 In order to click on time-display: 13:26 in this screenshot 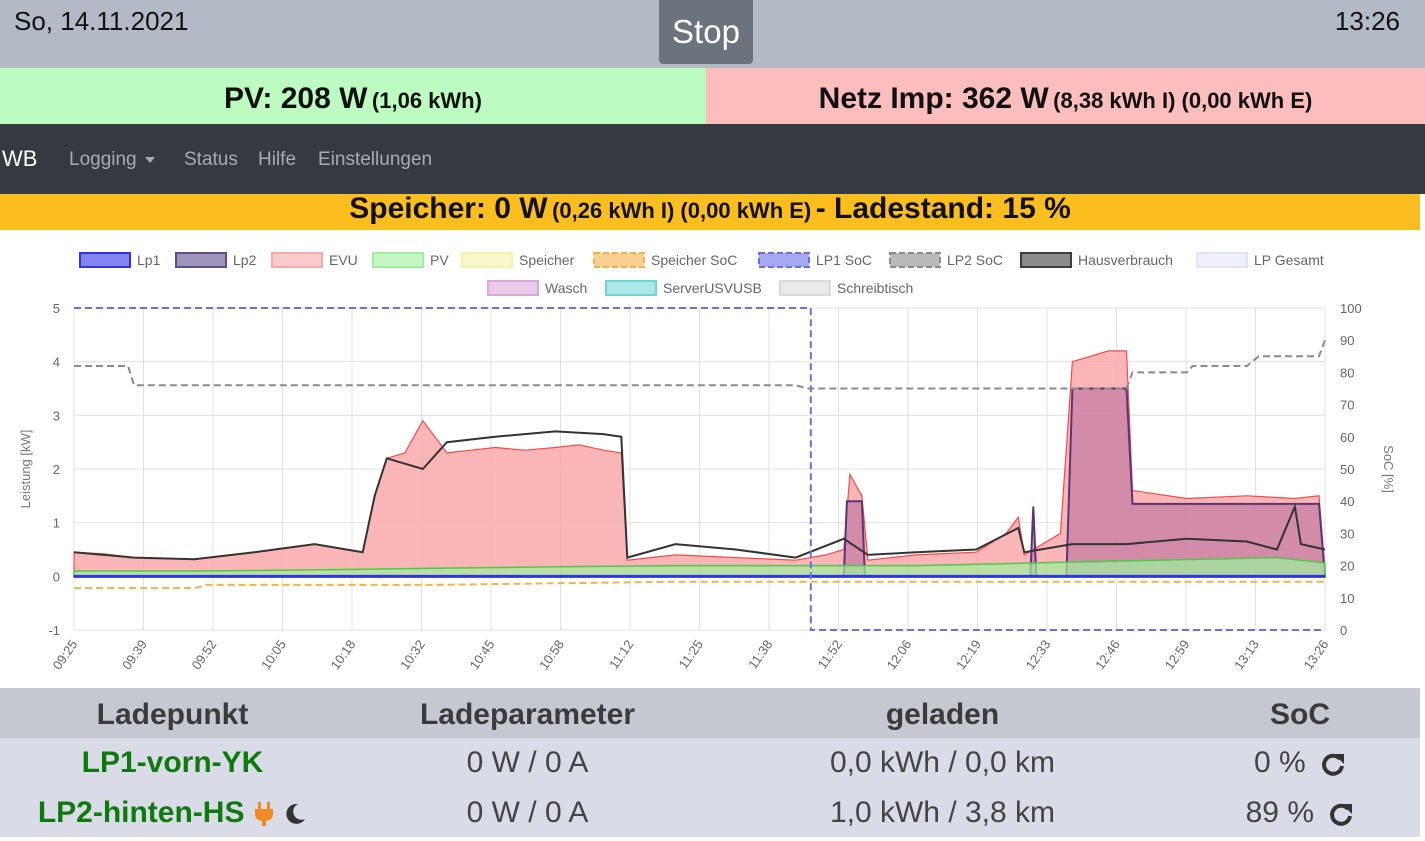, I will do `click(1367, 21)`.